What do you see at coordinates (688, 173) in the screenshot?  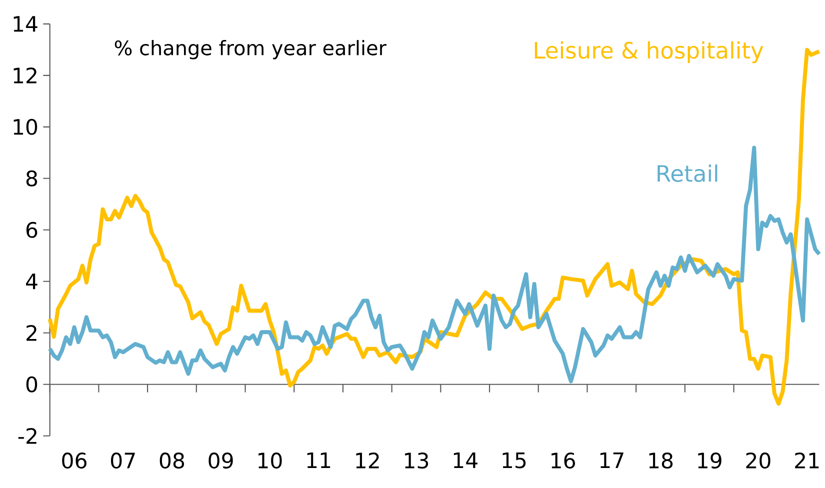 I see `series-label: Retail` at bounding box center [688, 173].